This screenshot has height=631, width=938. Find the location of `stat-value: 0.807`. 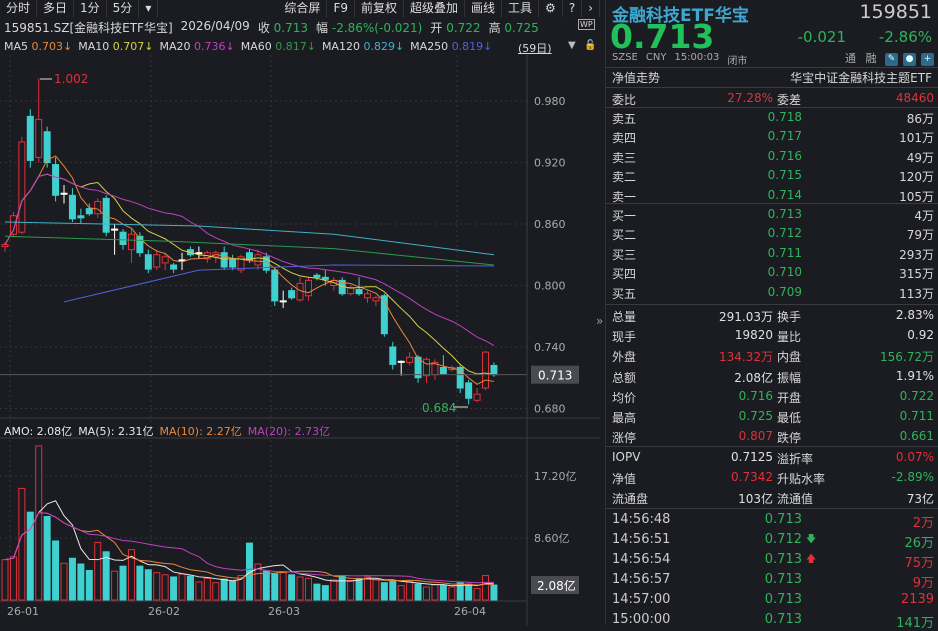

stat-value: 0.807 is located at coordinates (755, 436).